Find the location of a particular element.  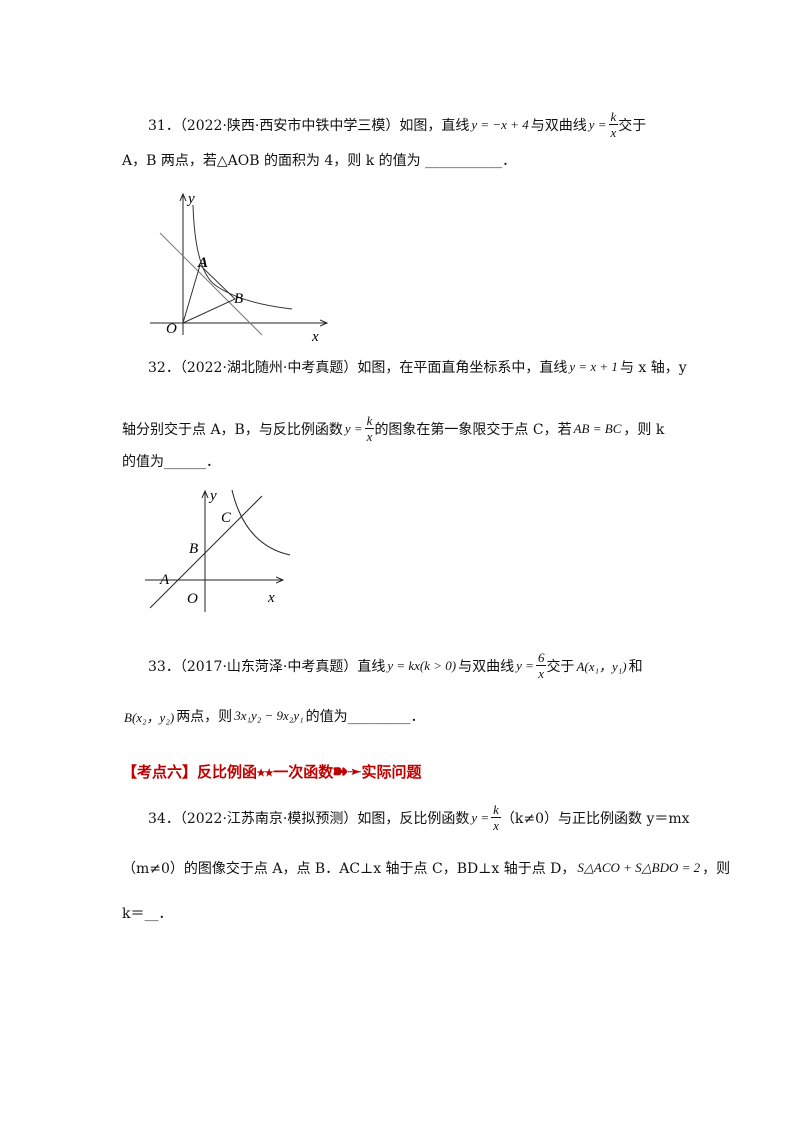

text: 的值为______． is located at coordinates (171, 462).